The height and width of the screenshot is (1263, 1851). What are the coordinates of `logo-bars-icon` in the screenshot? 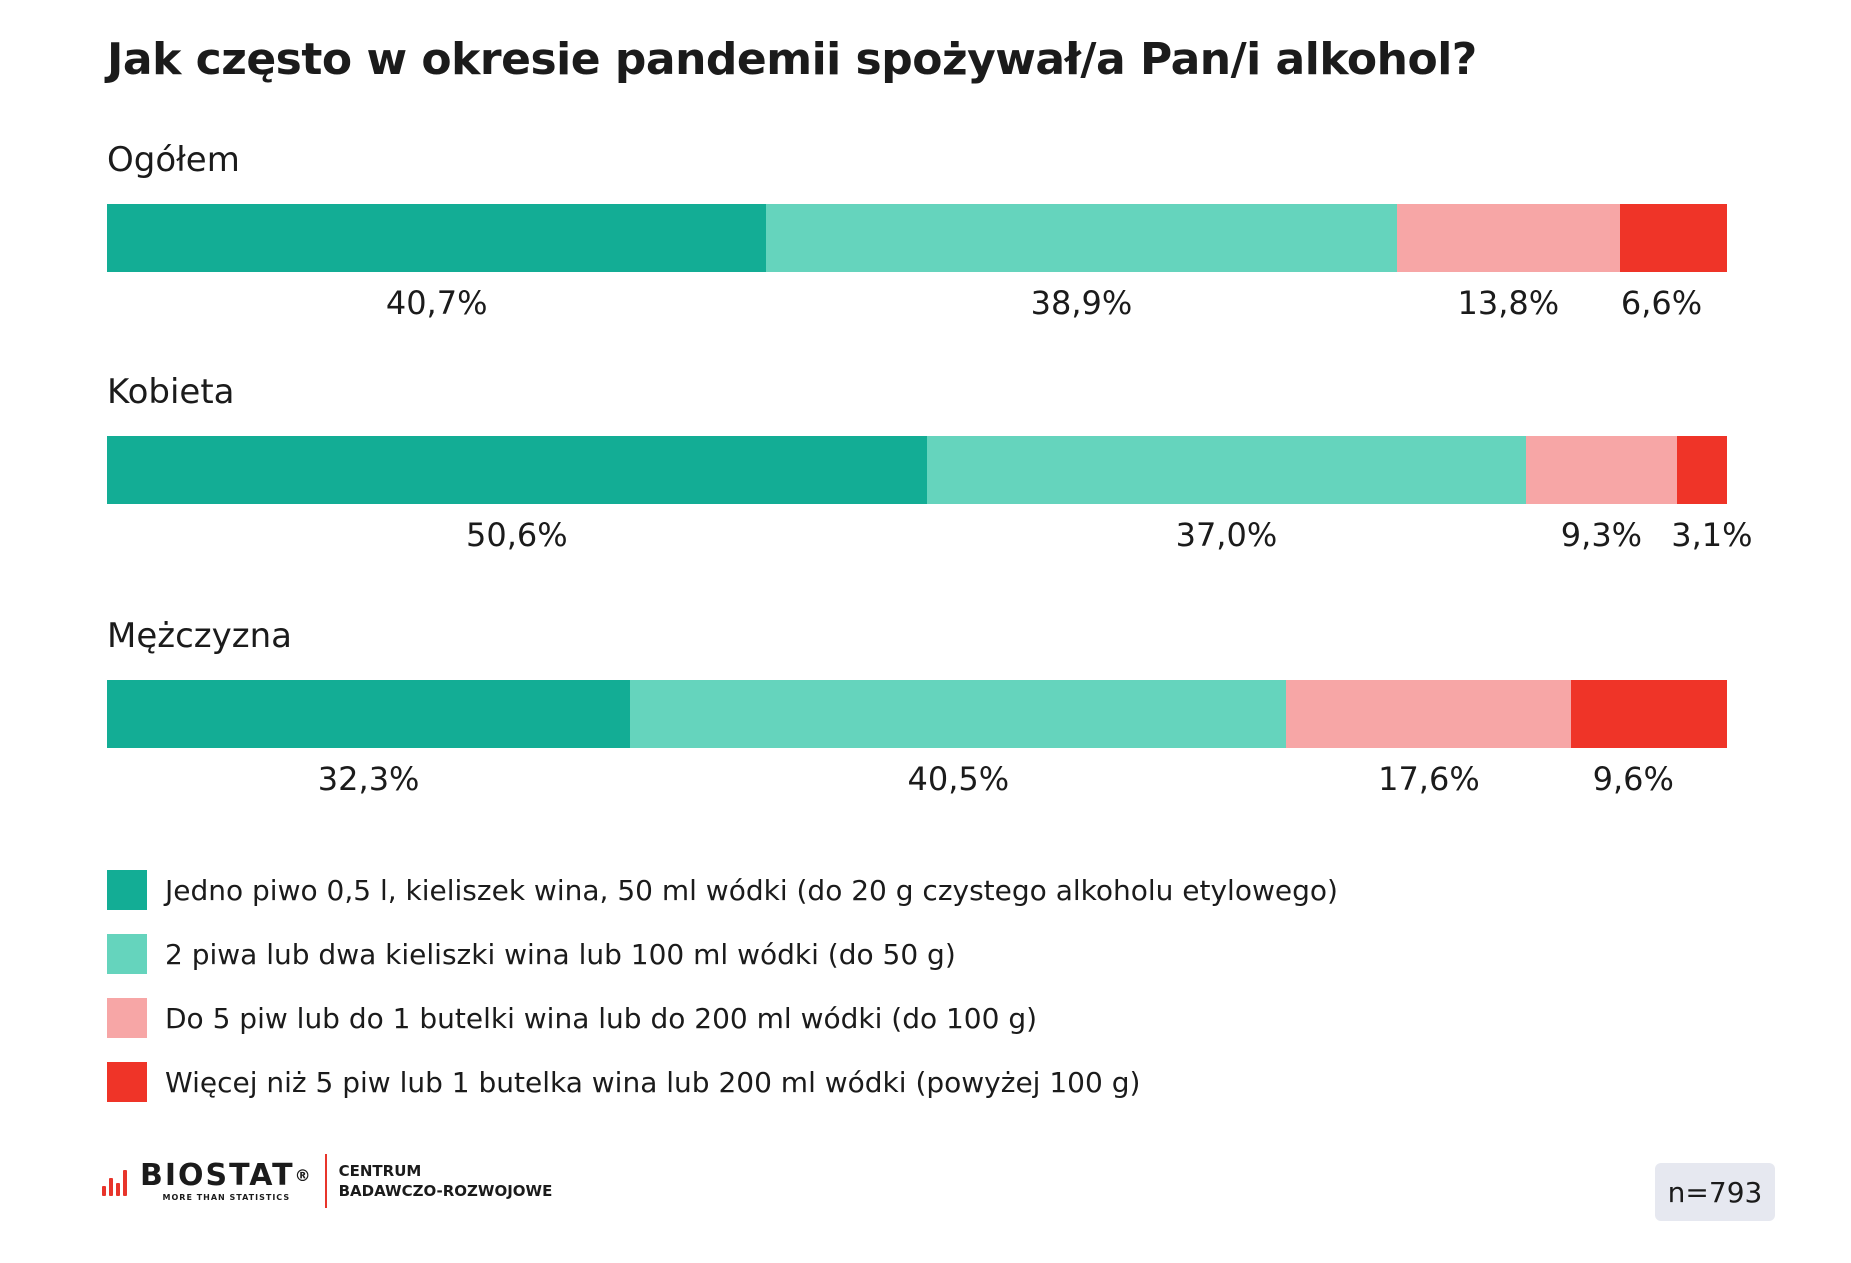 It's located at (116, 1181).